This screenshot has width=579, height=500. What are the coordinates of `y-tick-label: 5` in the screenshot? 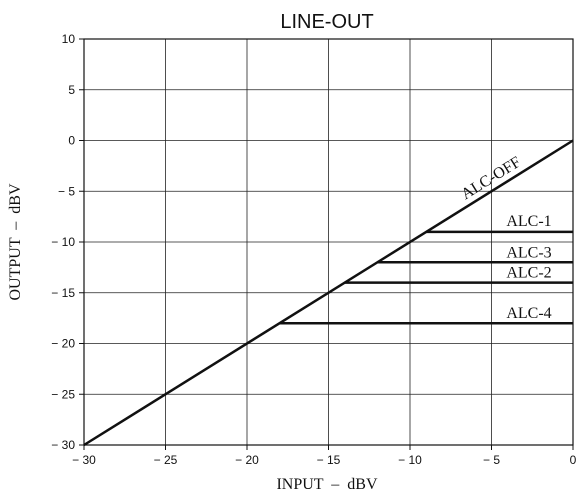 It's located at (71, 90).